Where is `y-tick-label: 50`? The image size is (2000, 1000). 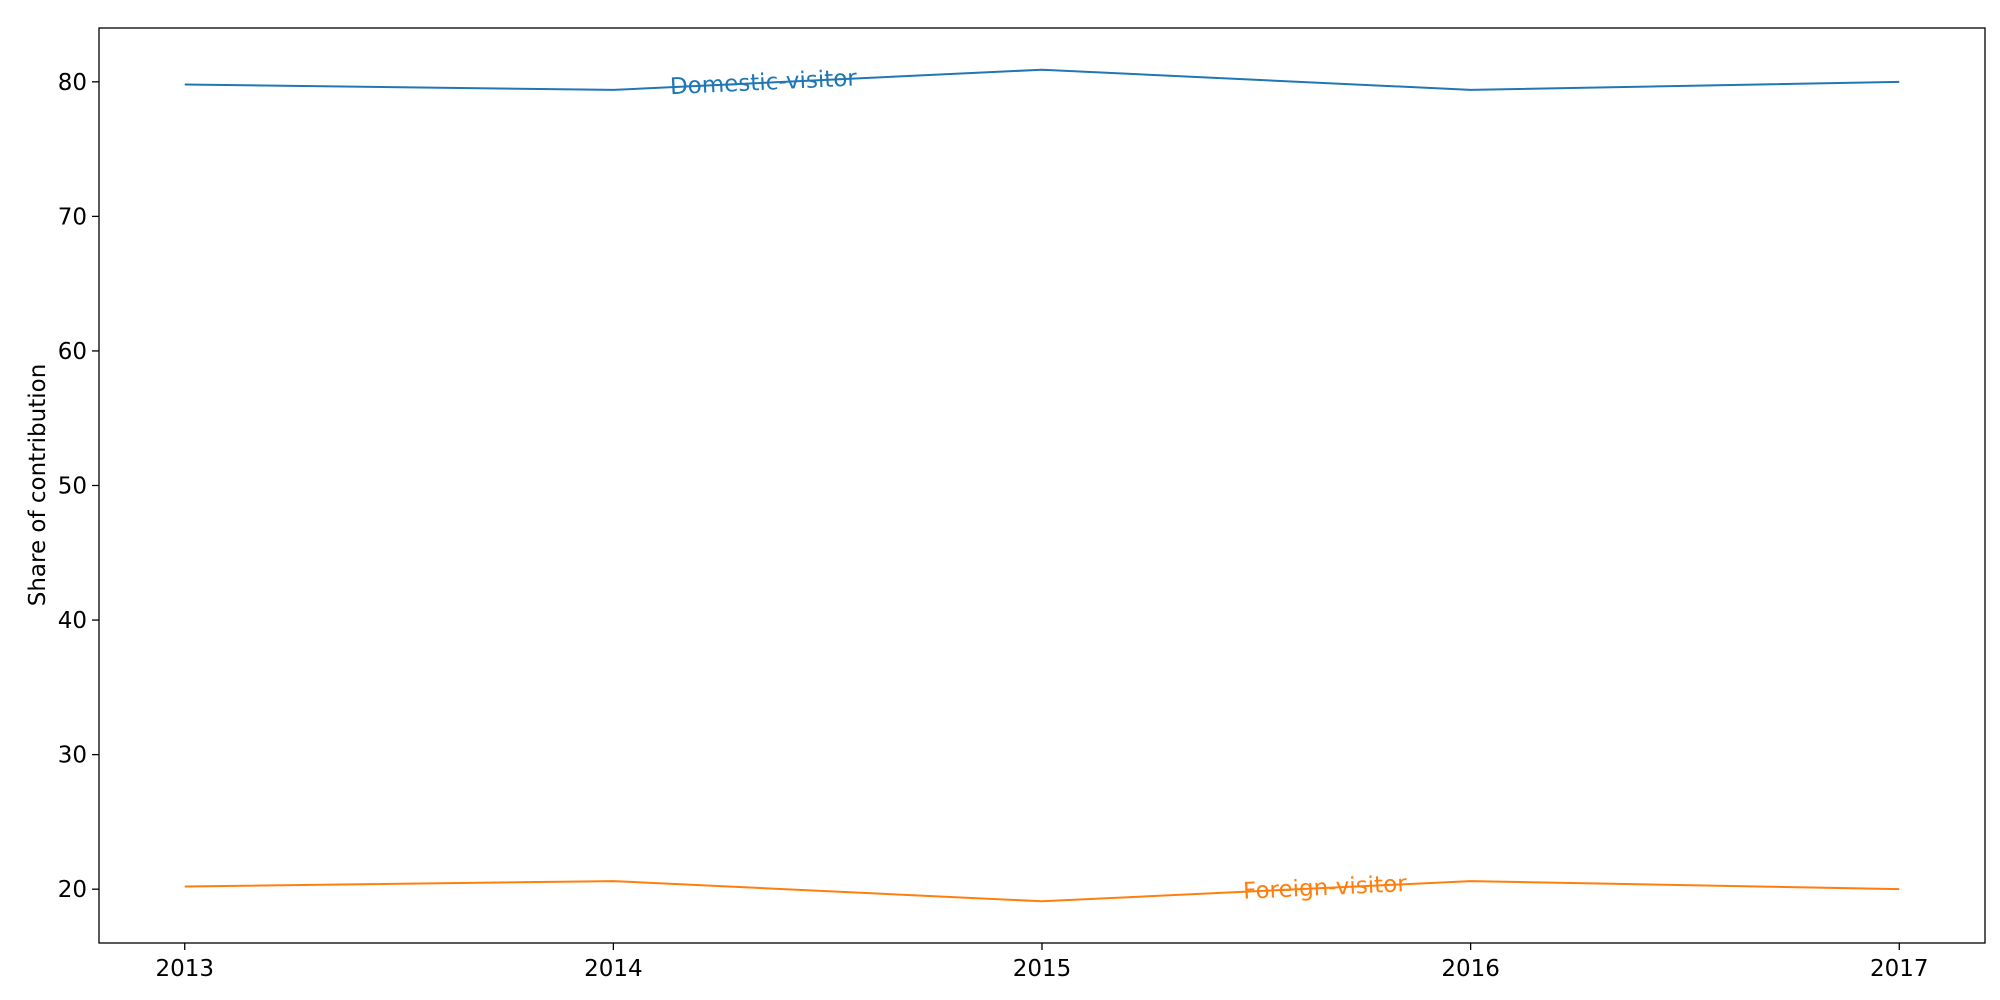
y-tick-label: 50 is located at coordinates (72, 487).